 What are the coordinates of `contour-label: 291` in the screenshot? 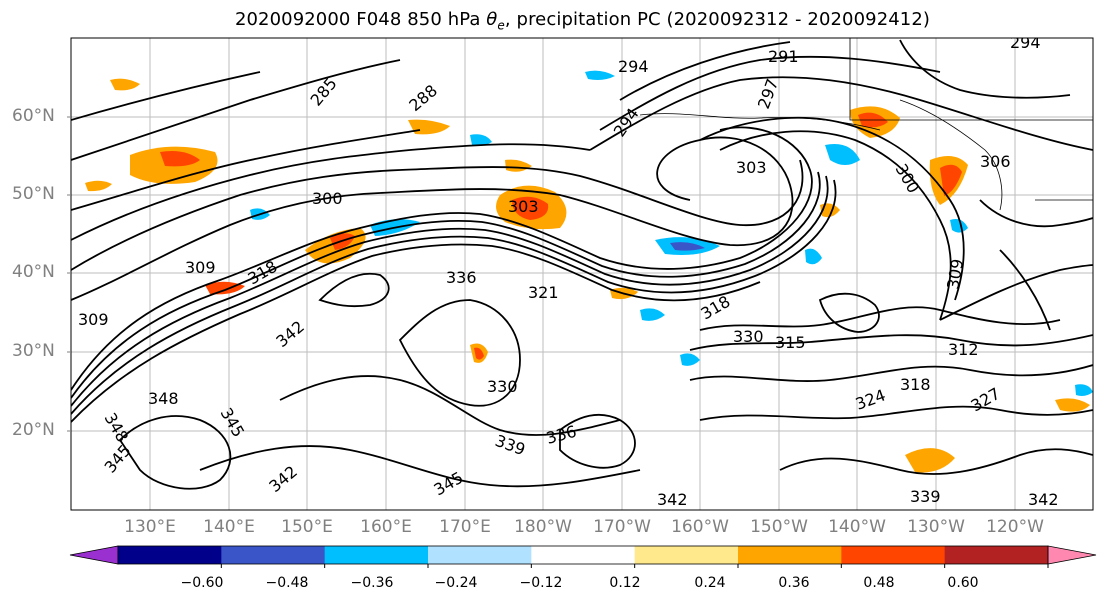 It's located at (783, 56).